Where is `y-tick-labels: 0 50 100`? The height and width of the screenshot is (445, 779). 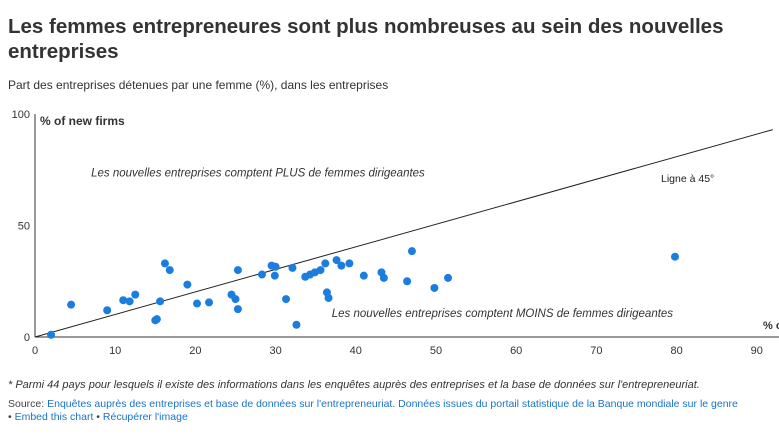
y-tick-labels: 0 50 100 is located at coordinates (21, 226).